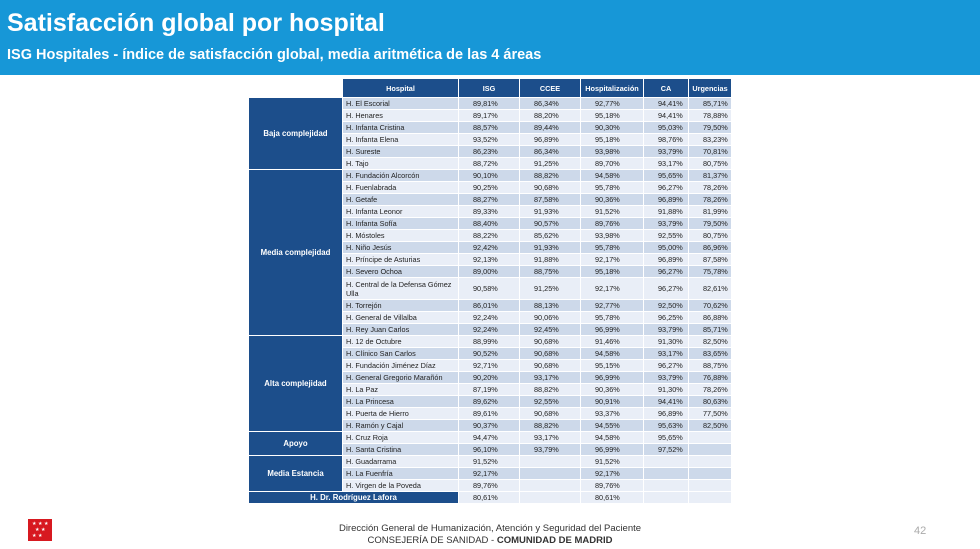 This screenshot has width=980, height=549. Describe the element at coordinates (710, 389) in the screenshot. I see `value-cell: 78,26%` at that location.